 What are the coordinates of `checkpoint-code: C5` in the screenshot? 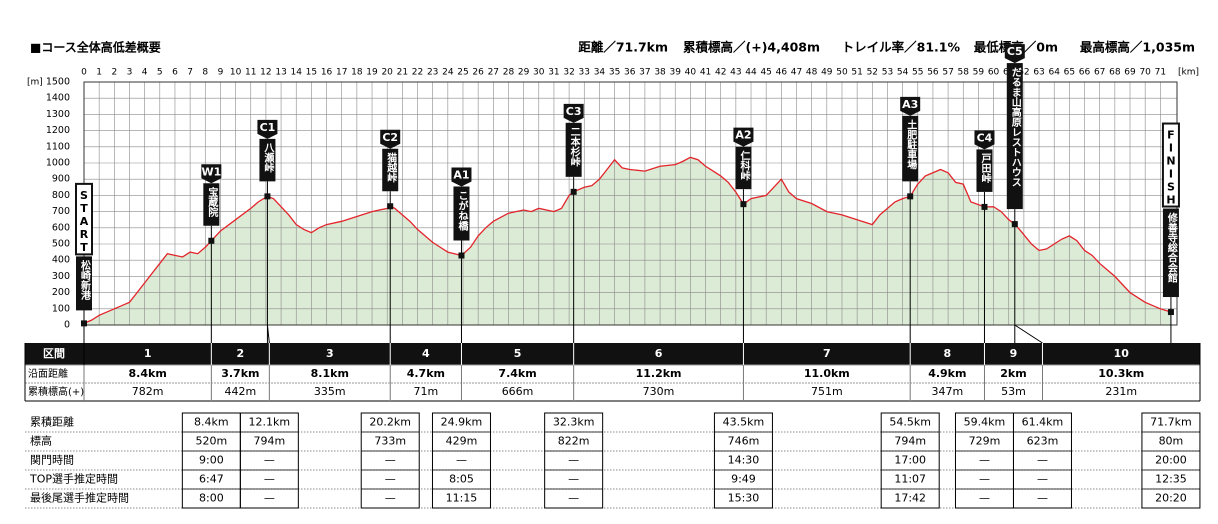 It's located at (1015, 51).